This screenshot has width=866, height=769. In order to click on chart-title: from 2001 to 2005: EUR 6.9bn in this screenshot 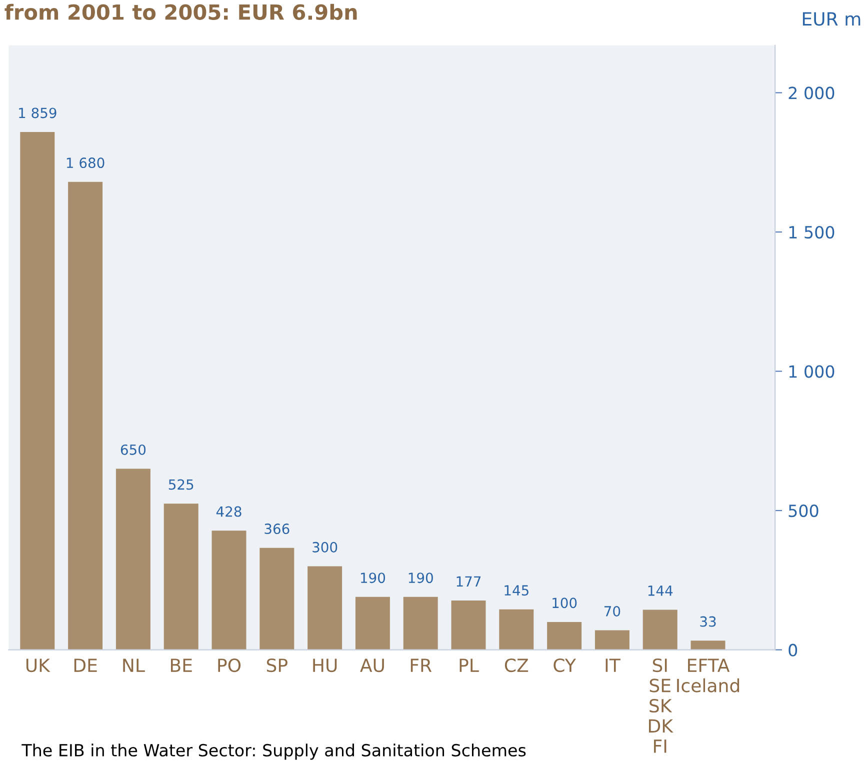, I will do `click(180, 12)`.